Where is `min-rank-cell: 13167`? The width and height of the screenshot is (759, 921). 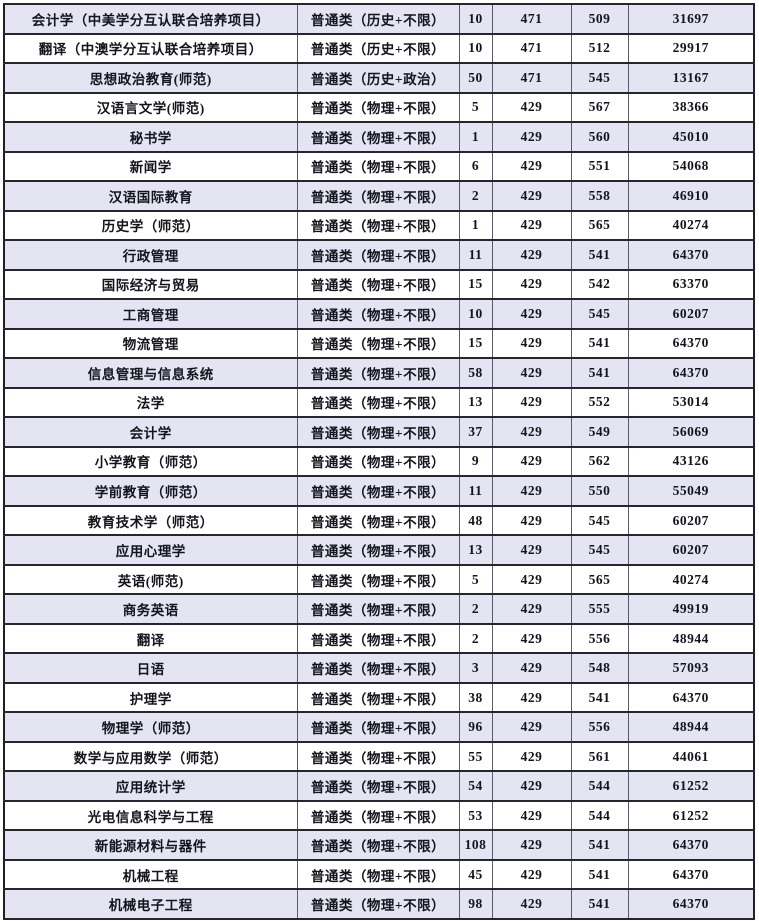
min-rank-cell: 13167 is located at coordinates (691, 78).